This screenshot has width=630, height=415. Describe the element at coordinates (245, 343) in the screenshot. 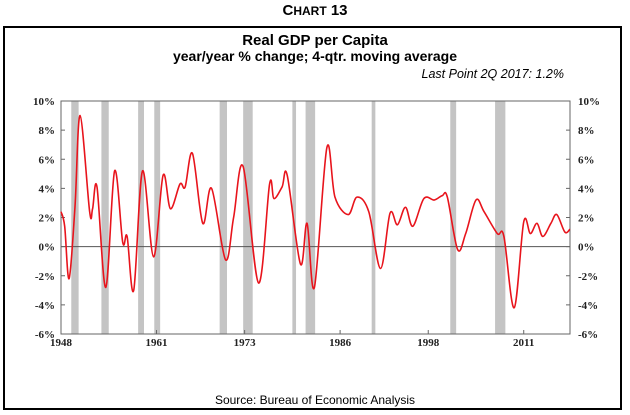

I see `x-tick-label: 1973` at that location.